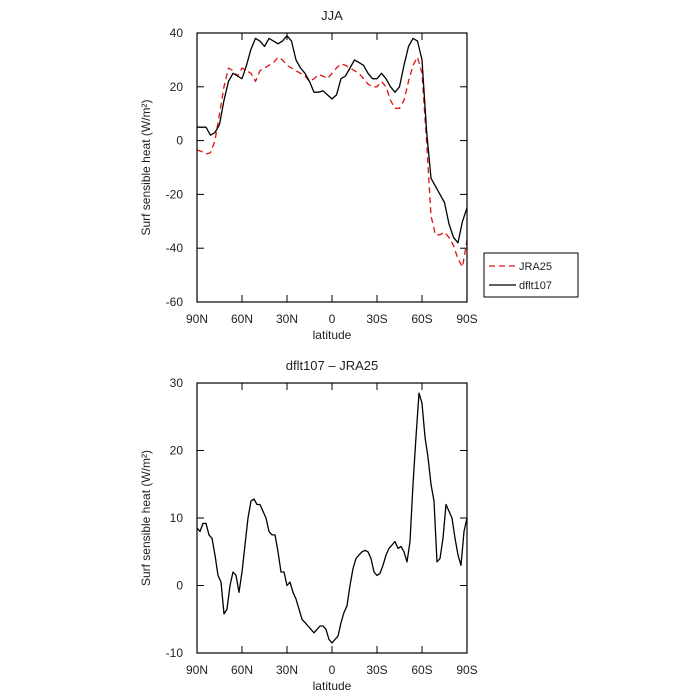  I want to click on chart-title: dflt107 – JRA25, so click(332, 365).